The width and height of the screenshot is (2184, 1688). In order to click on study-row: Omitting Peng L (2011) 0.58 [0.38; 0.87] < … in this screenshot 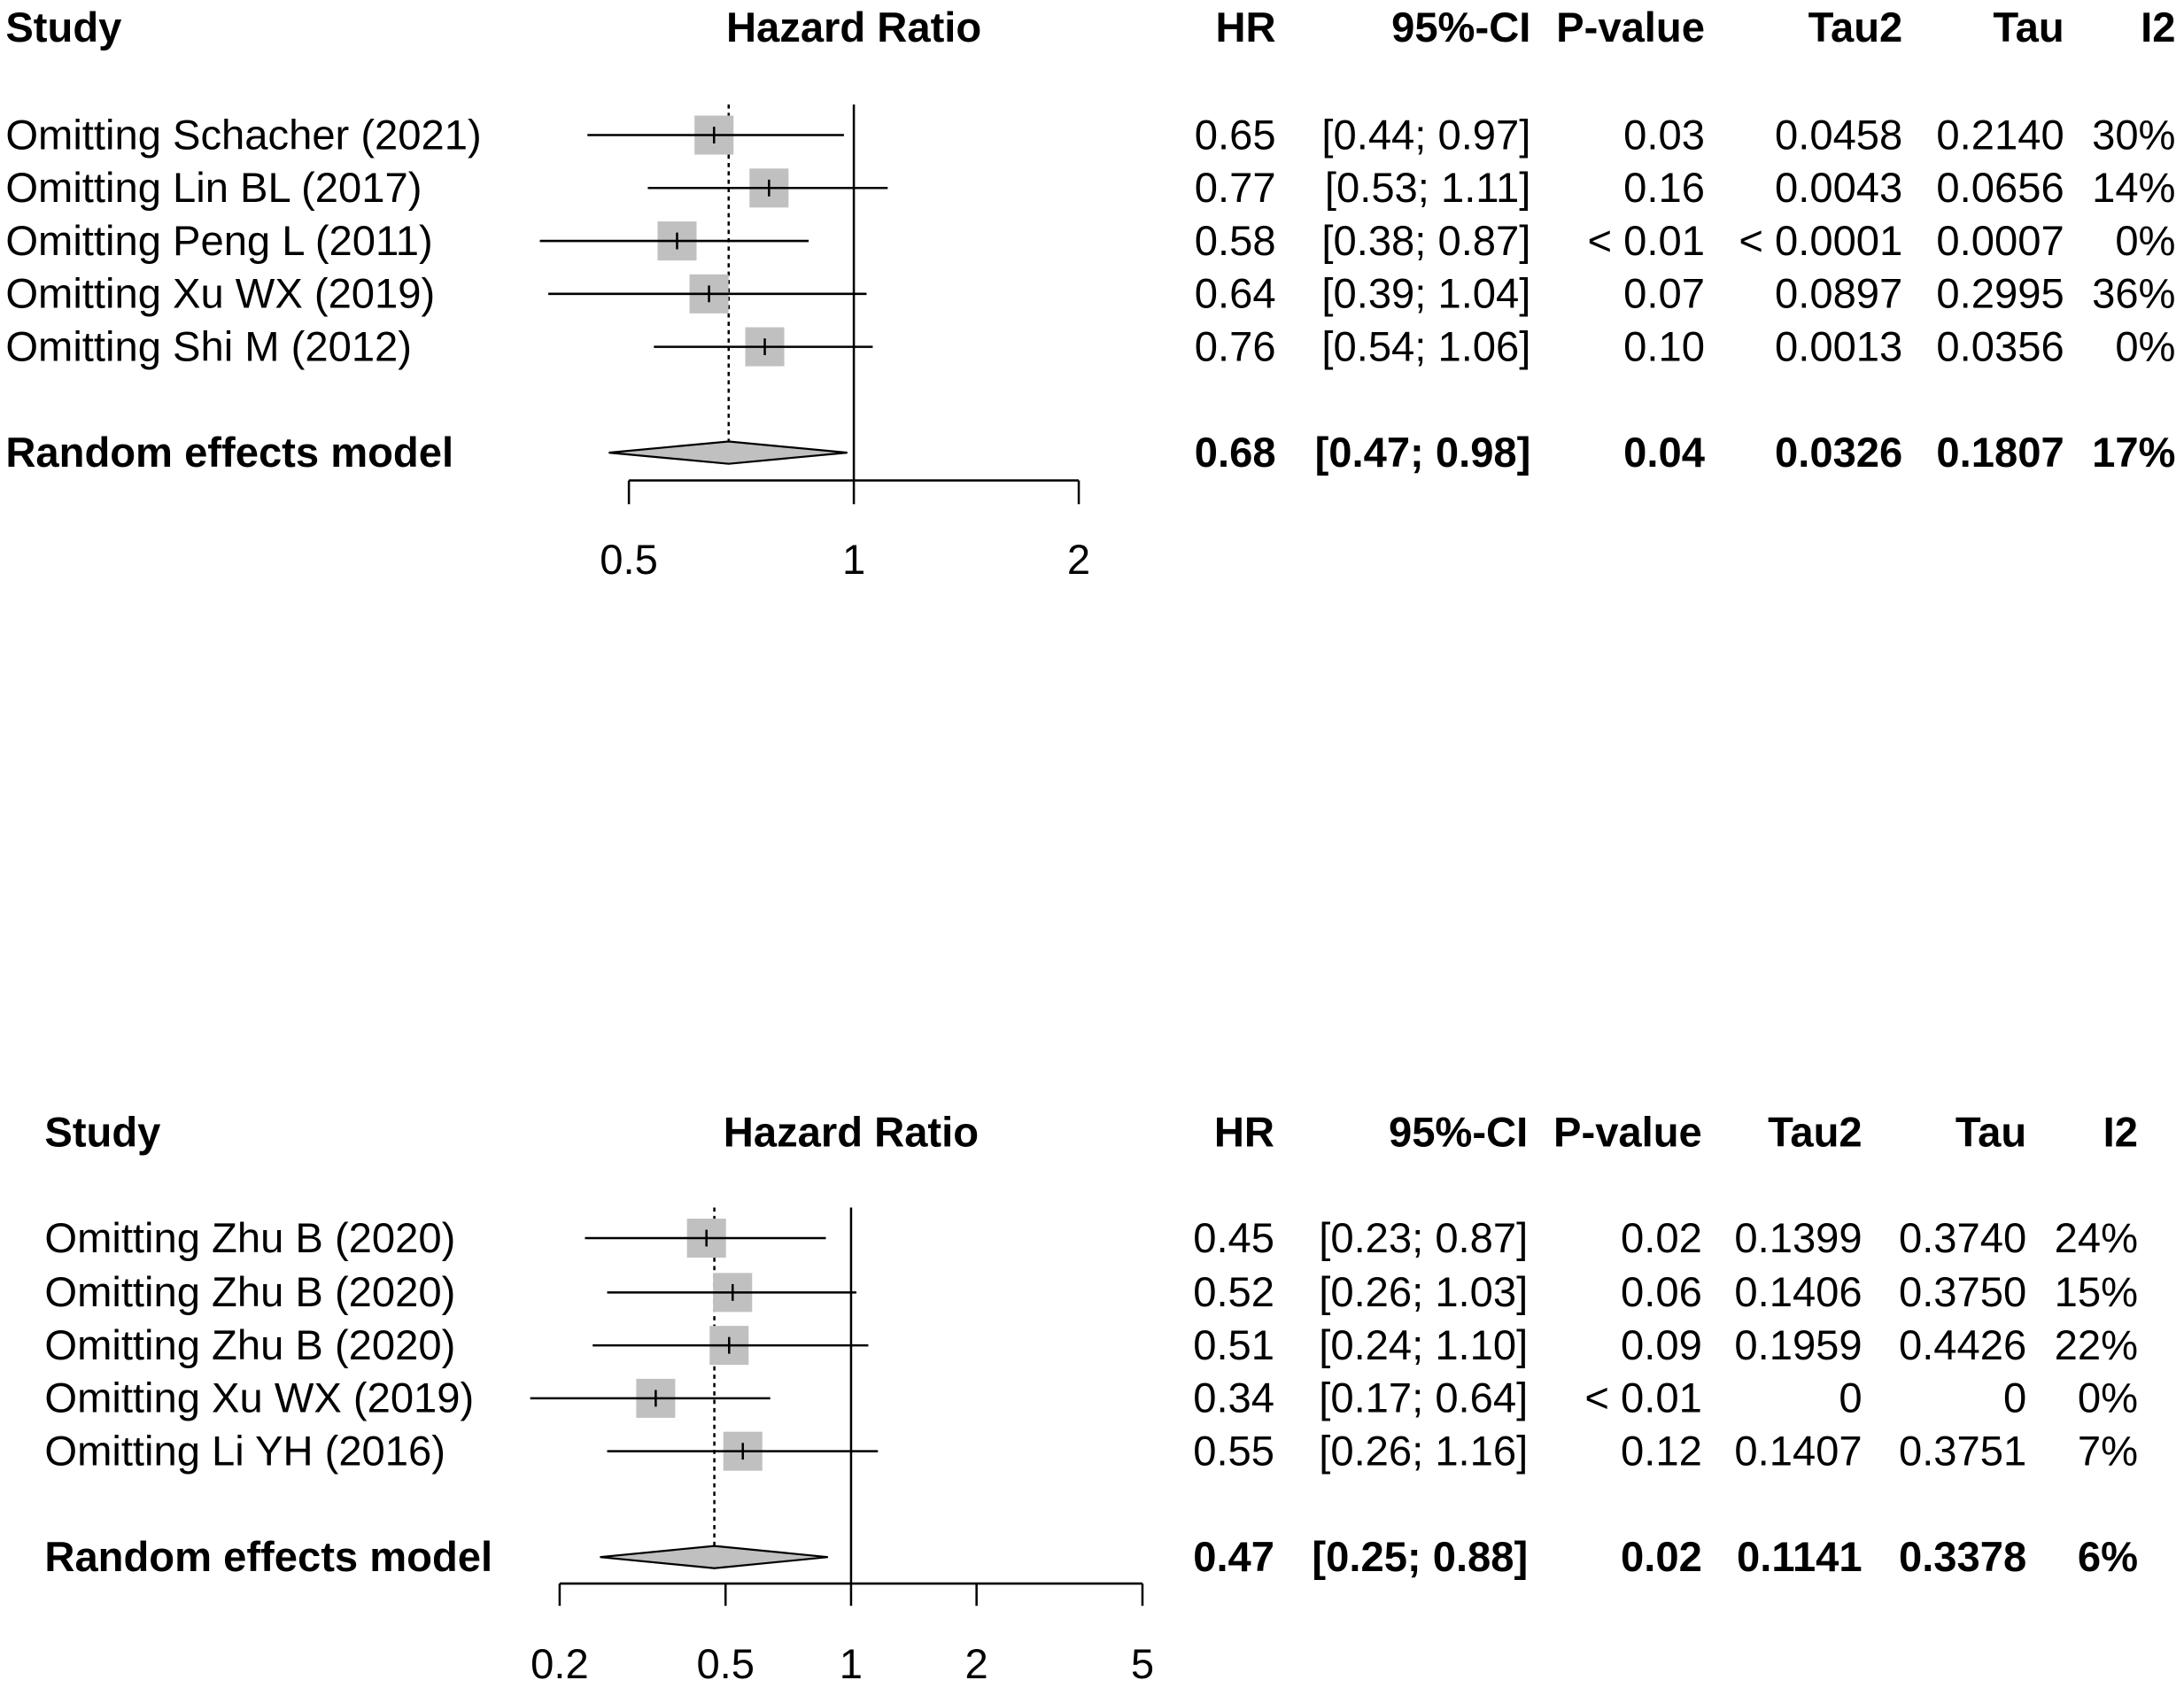, I will do `click(1090, 240)`.